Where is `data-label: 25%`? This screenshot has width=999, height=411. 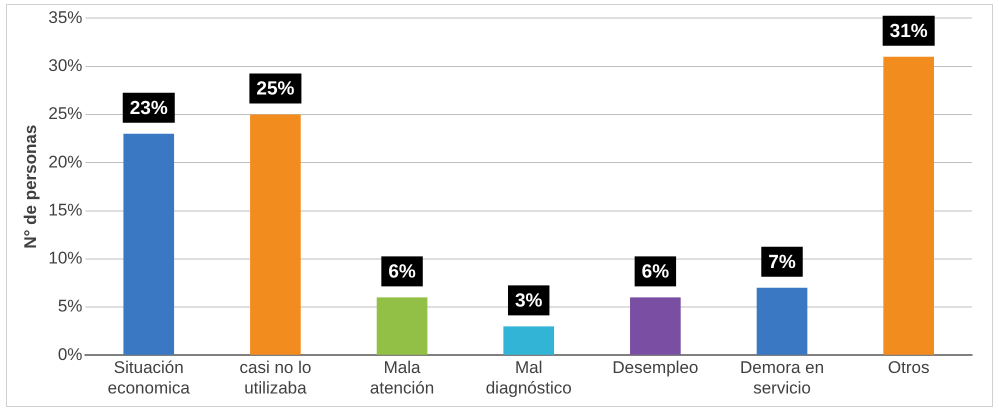 data-label: 25% is located at coordinates (275, 89).